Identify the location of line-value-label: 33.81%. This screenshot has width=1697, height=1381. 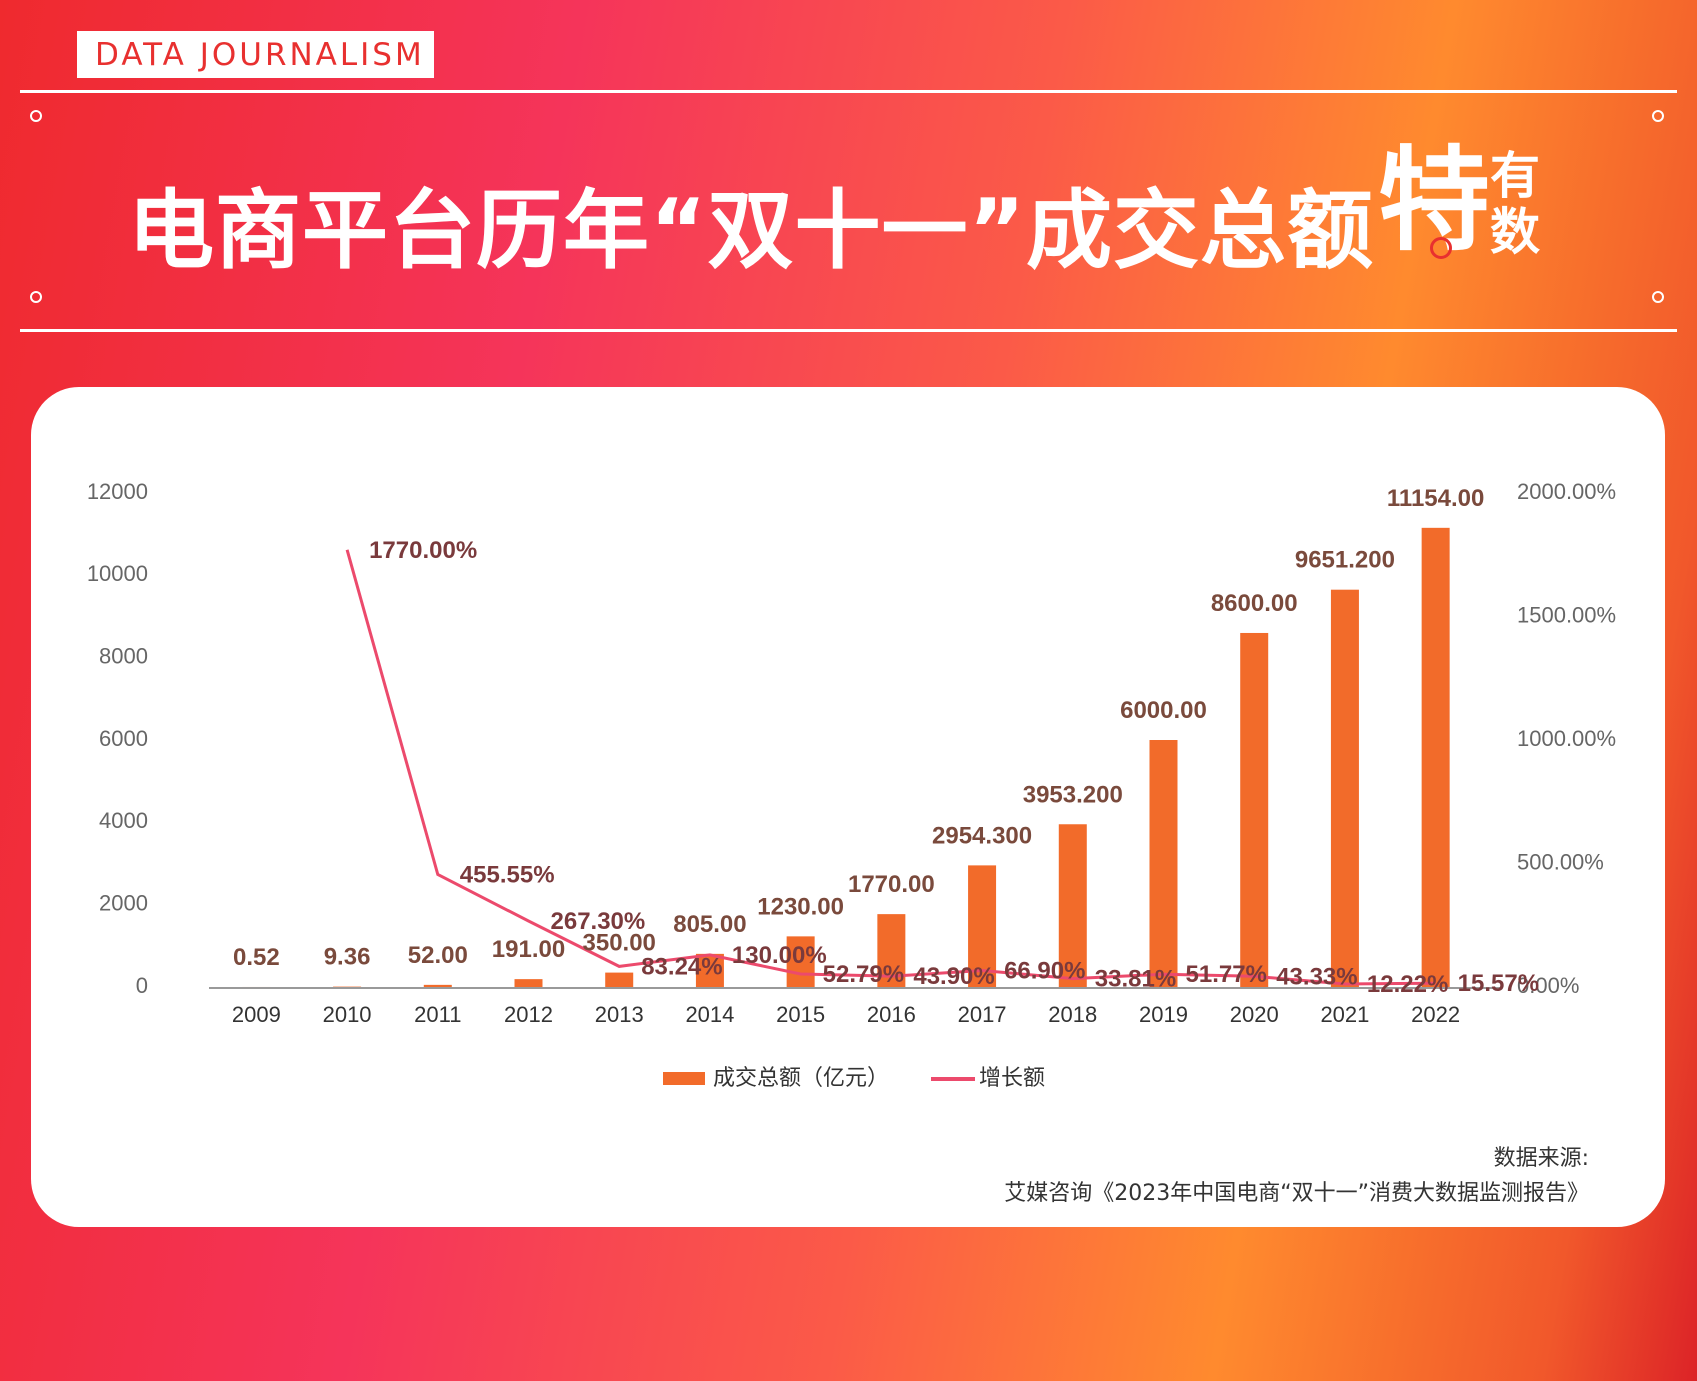
(1135, 979).